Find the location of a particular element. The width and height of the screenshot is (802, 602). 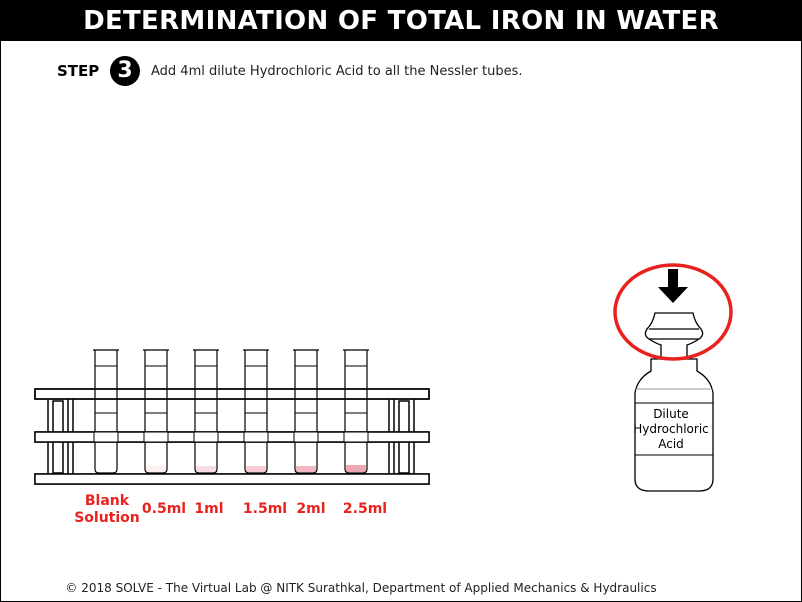

rack-tube-holes is located at coordinates (231, 437).